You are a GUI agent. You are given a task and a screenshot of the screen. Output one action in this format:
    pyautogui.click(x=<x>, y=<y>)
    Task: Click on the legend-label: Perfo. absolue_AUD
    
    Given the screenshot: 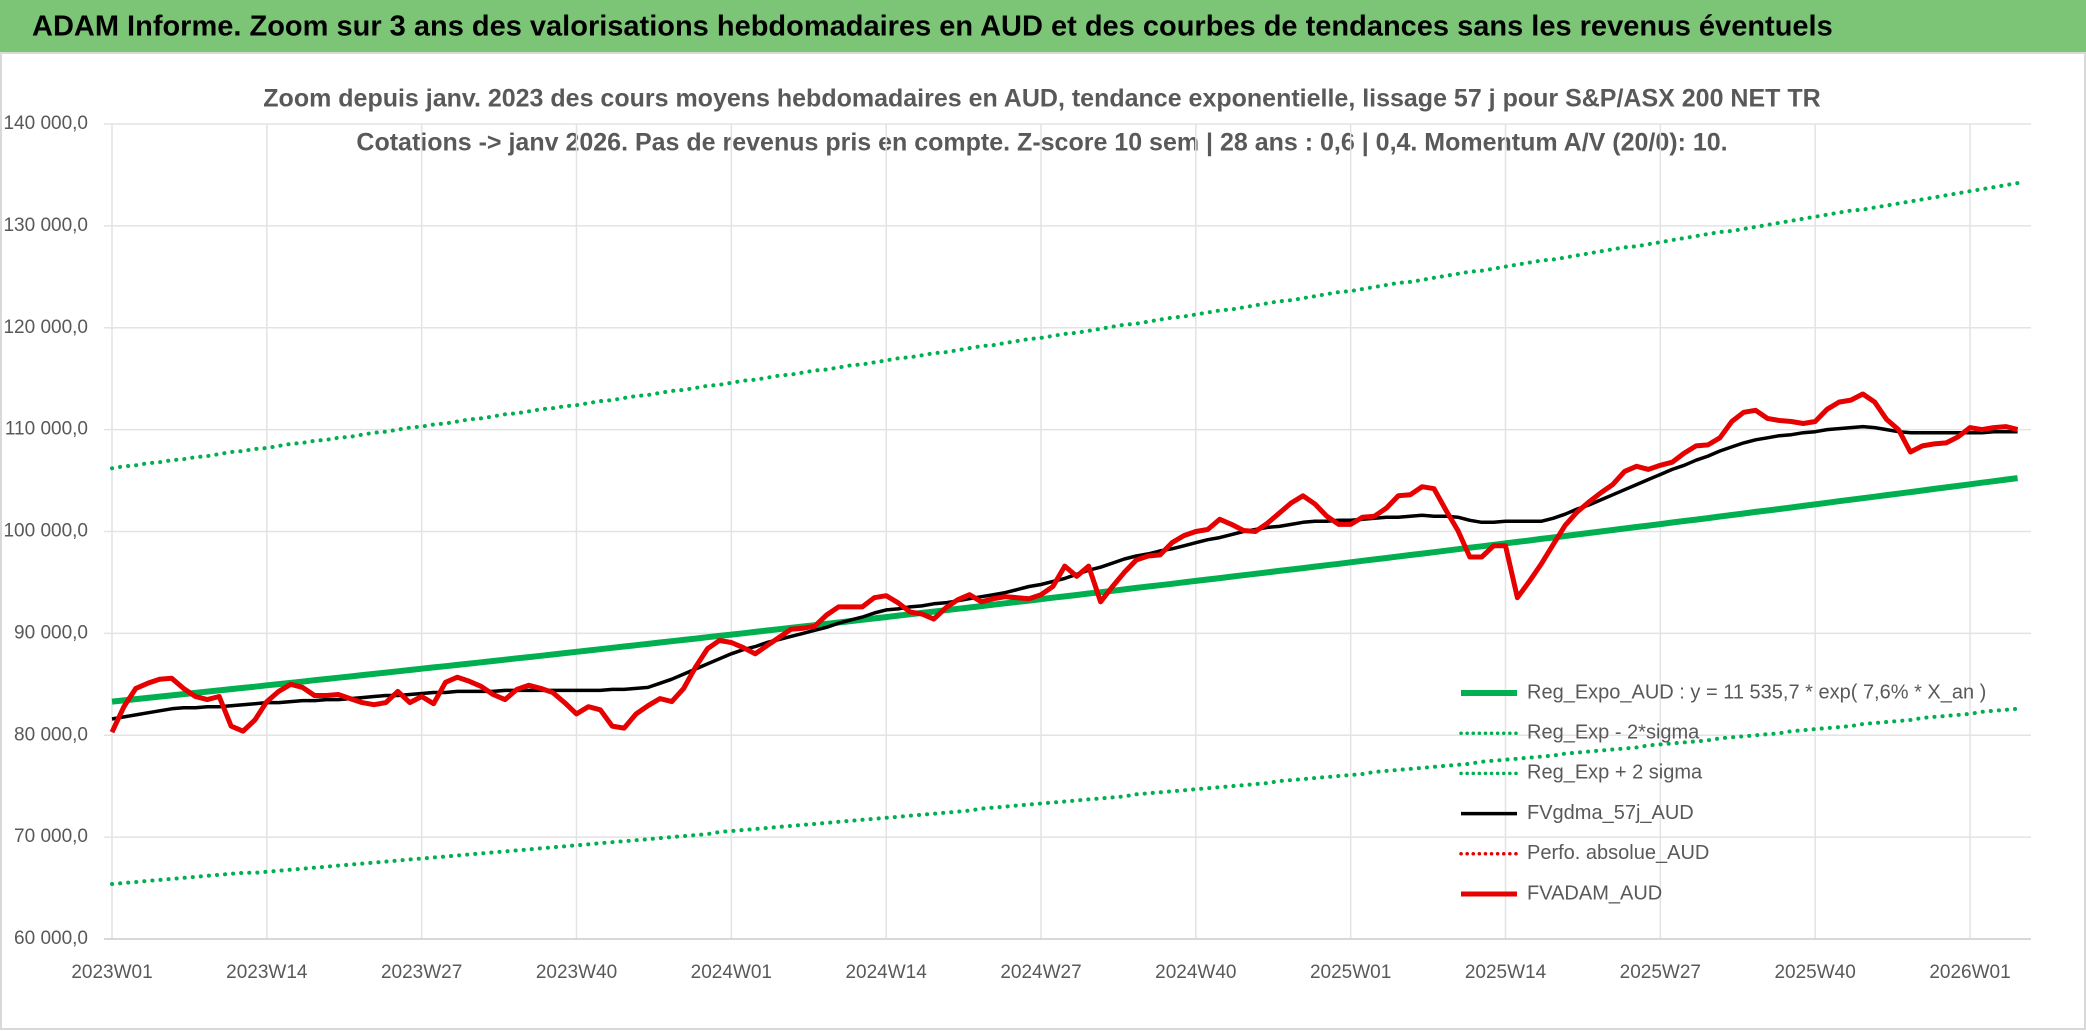 What is the action you would take?
    pyautogui.click(x=1618, y=853)
    